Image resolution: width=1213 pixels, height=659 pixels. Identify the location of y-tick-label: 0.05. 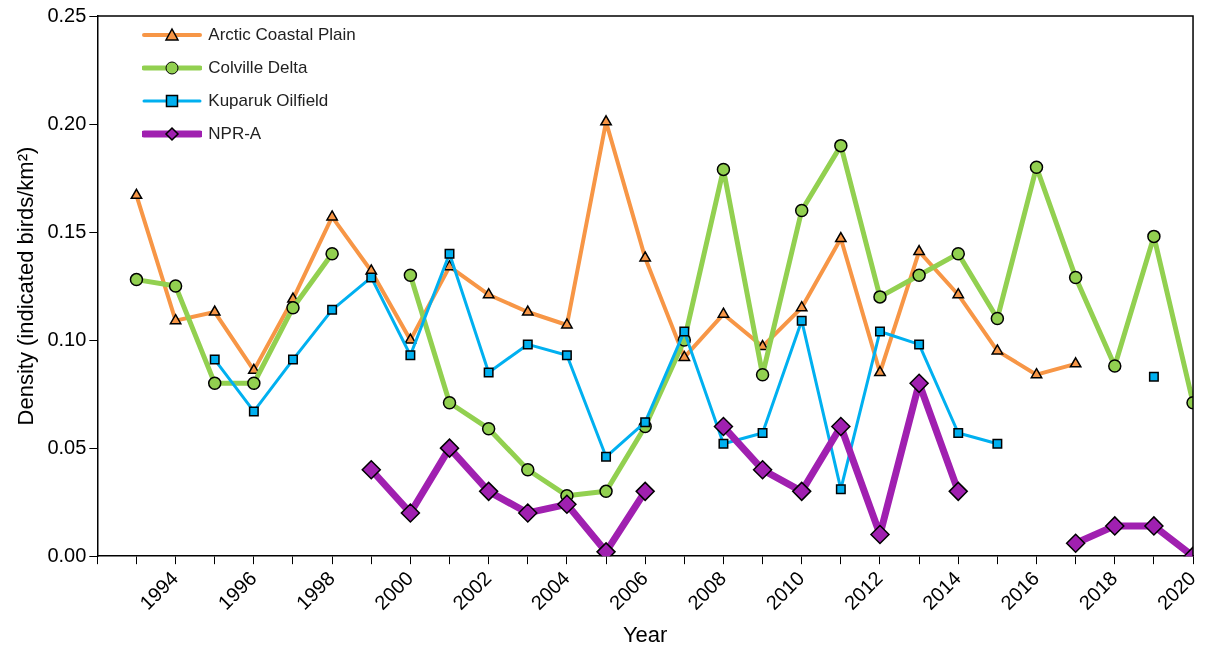
(67, 446).